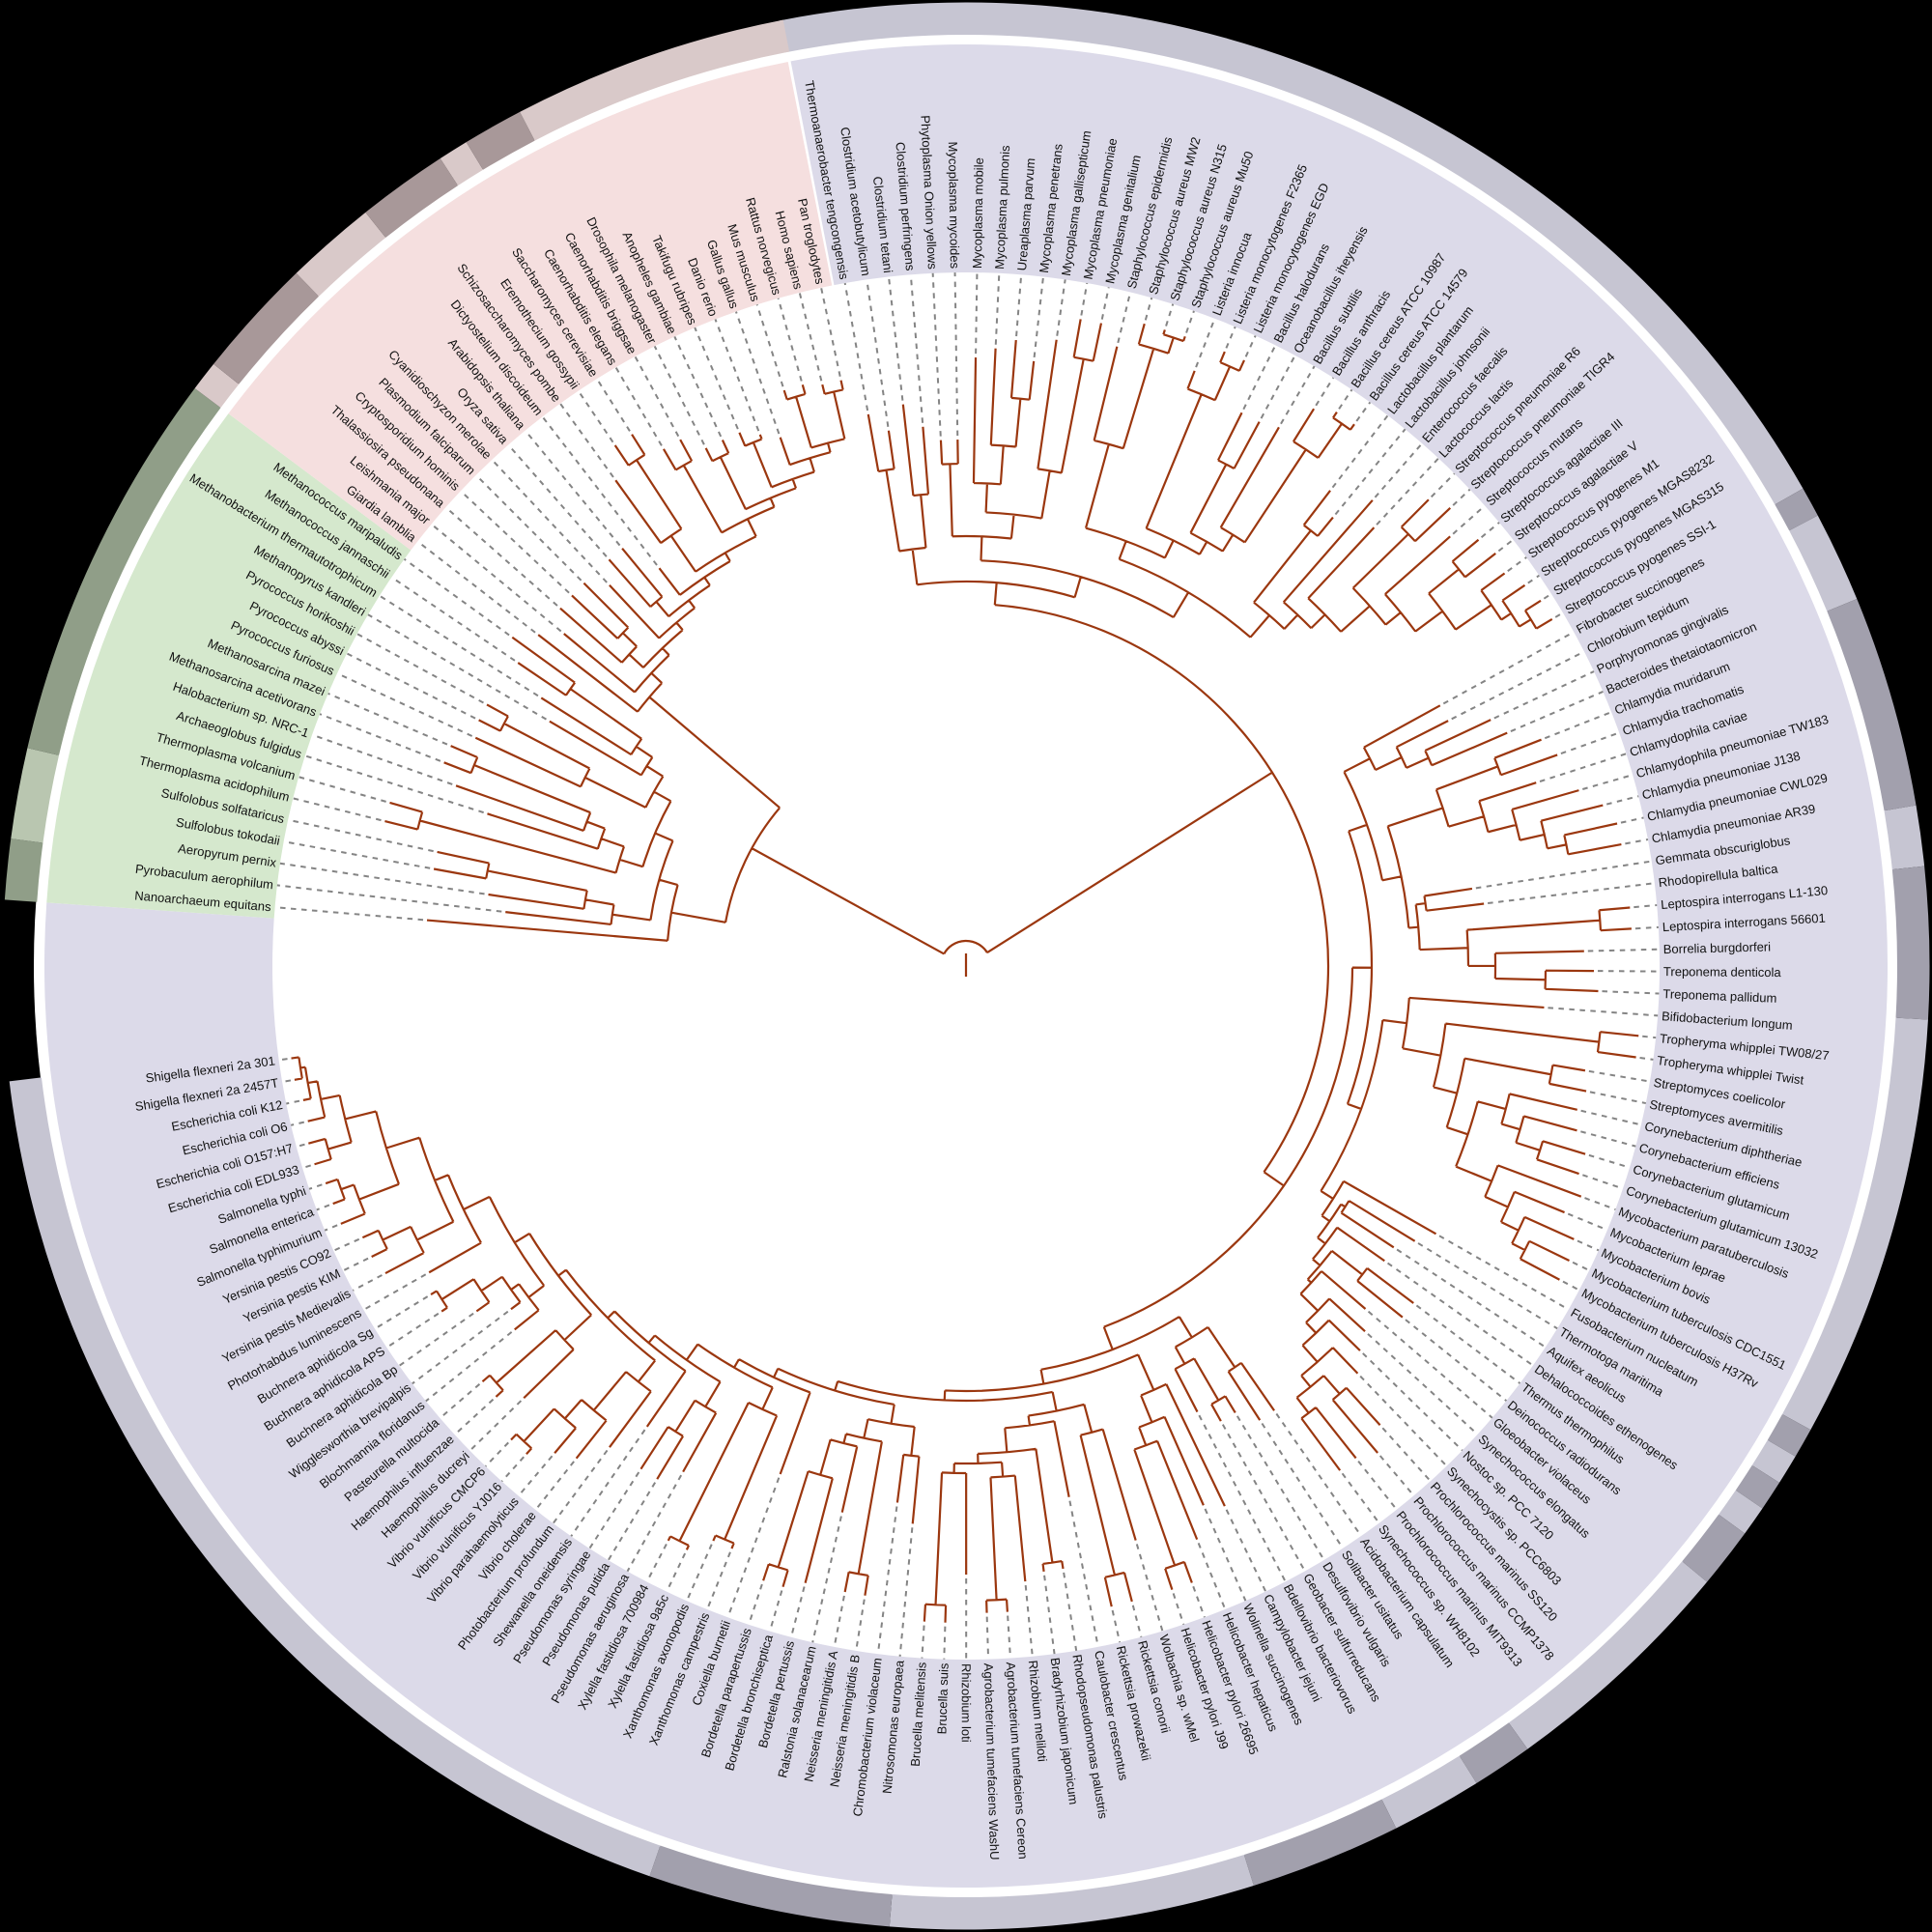 Image resolution: width=1932 pixels, height=1932 pixels. What do you see at coordinates (1722, 972) in the screenshot?
I see `svg-text: Treponema denticola` at bounding box center [1722, 972].